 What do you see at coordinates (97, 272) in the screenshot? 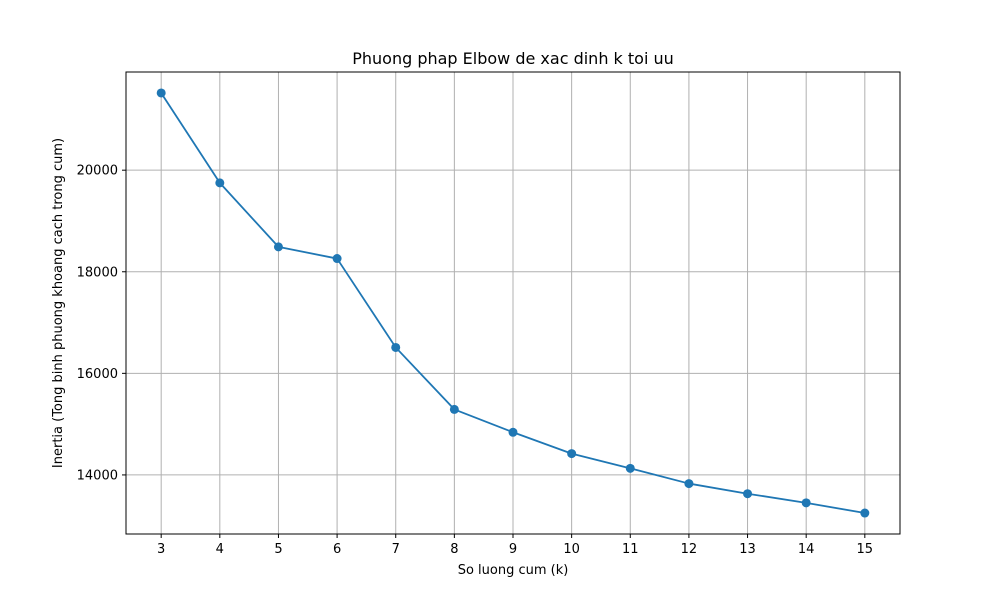
I see `y-tick-label: 18000` at bounding box center [97, 272].